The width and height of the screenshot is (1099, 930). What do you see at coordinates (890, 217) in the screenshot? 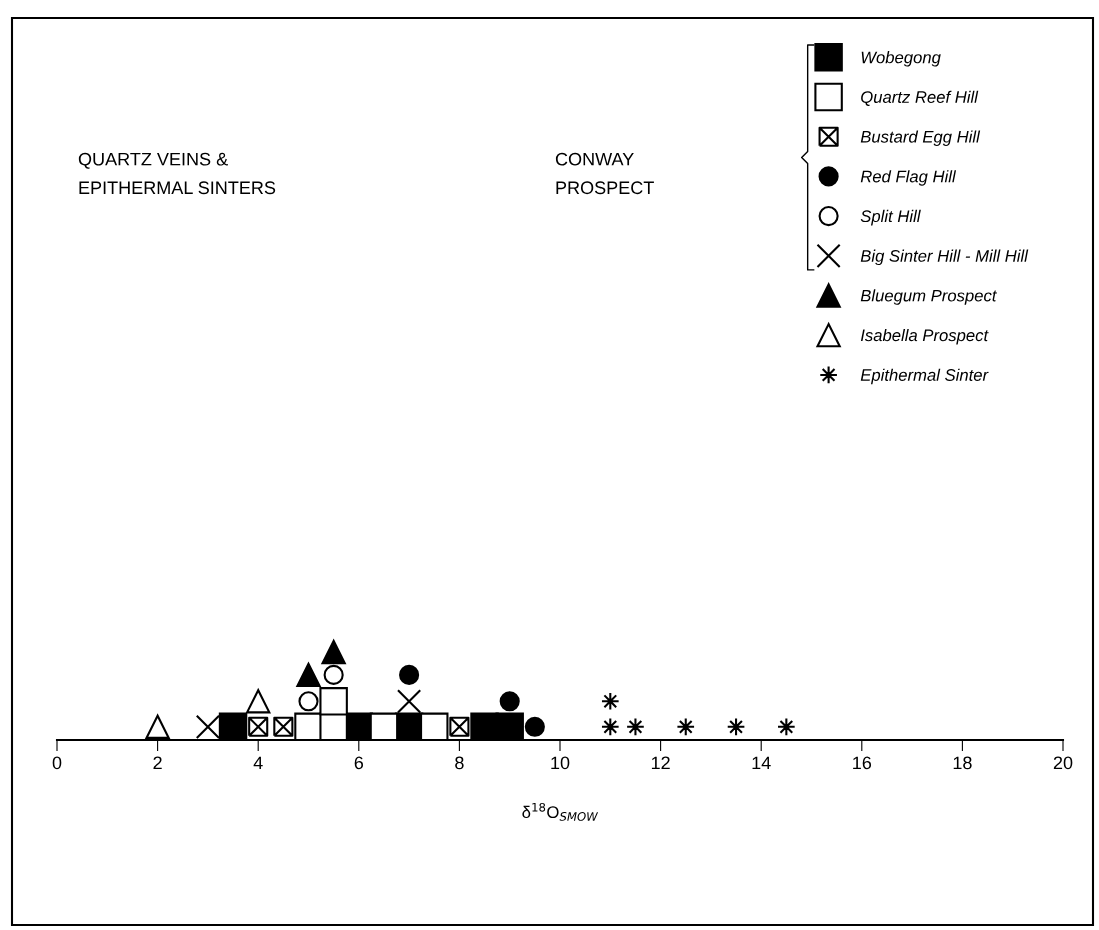
I see `legend-label: Split Hill` at bounding box center [890, 217].